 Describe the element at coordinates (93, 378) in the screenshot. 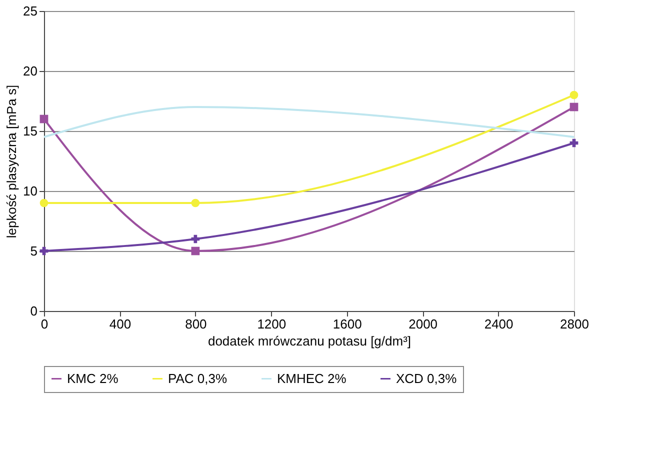

I see `legend-label: KMC 2%` at that location.